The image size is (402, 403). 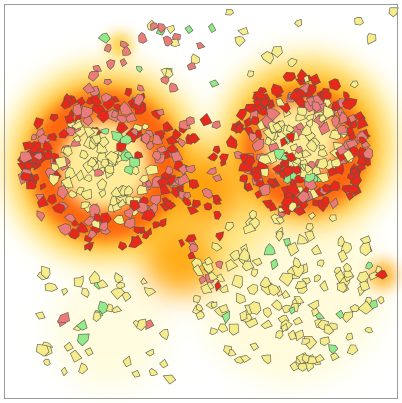 What do you see at coordinates (110, 330) in the screenshot?
I see `heat-glow` at bounding box center [110, 330].